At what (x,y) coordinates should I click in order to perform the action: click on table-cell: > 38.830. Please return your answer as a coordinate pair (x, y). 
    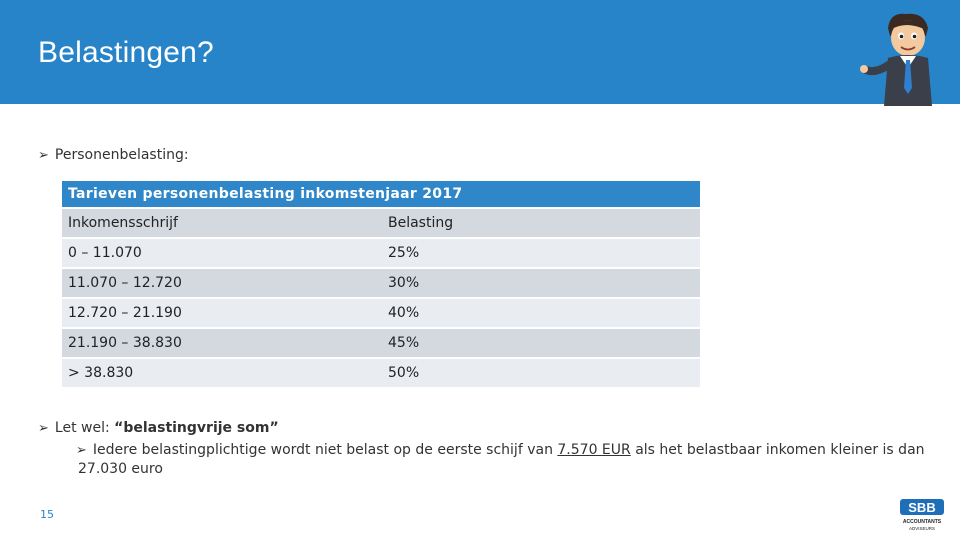
    Looking at the image, I should click on (101, 373).